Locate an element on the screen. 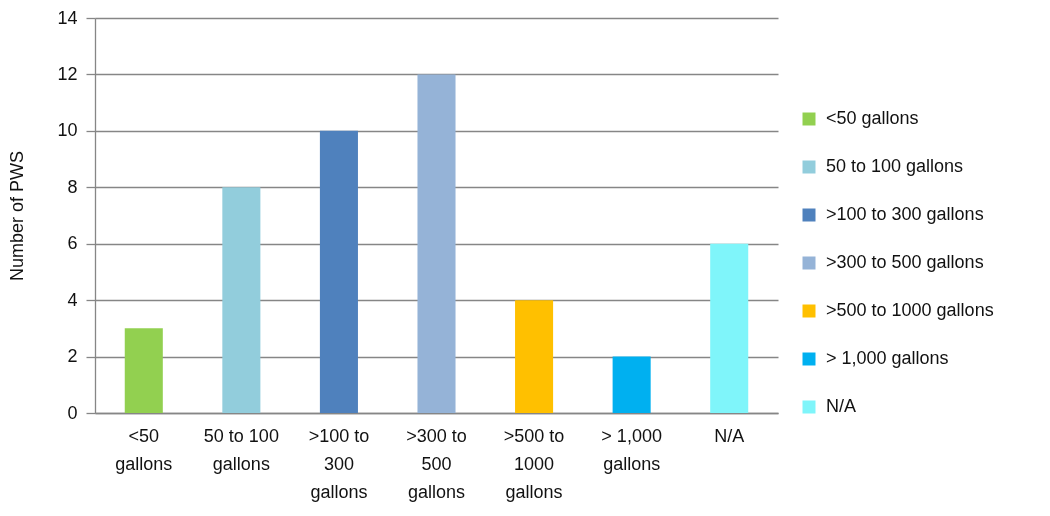 This screenshot has width=1050, height=516. y-tick-label: 4 is located at coordinates (72, 299).